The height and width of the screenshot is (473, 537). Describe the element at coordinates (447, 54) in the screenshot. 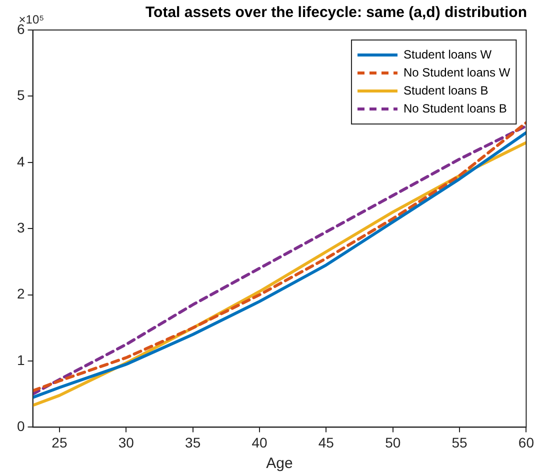

I see `legend-label: Student loans W` at that location.